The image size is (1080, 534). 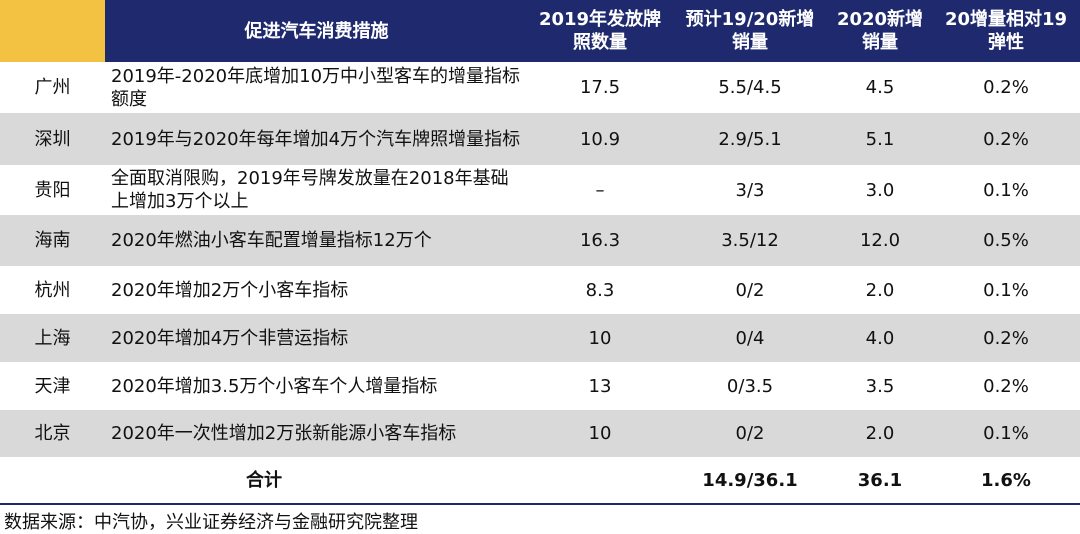 I want to click on city-cell: 贵阳, so click(x=52, y=190).